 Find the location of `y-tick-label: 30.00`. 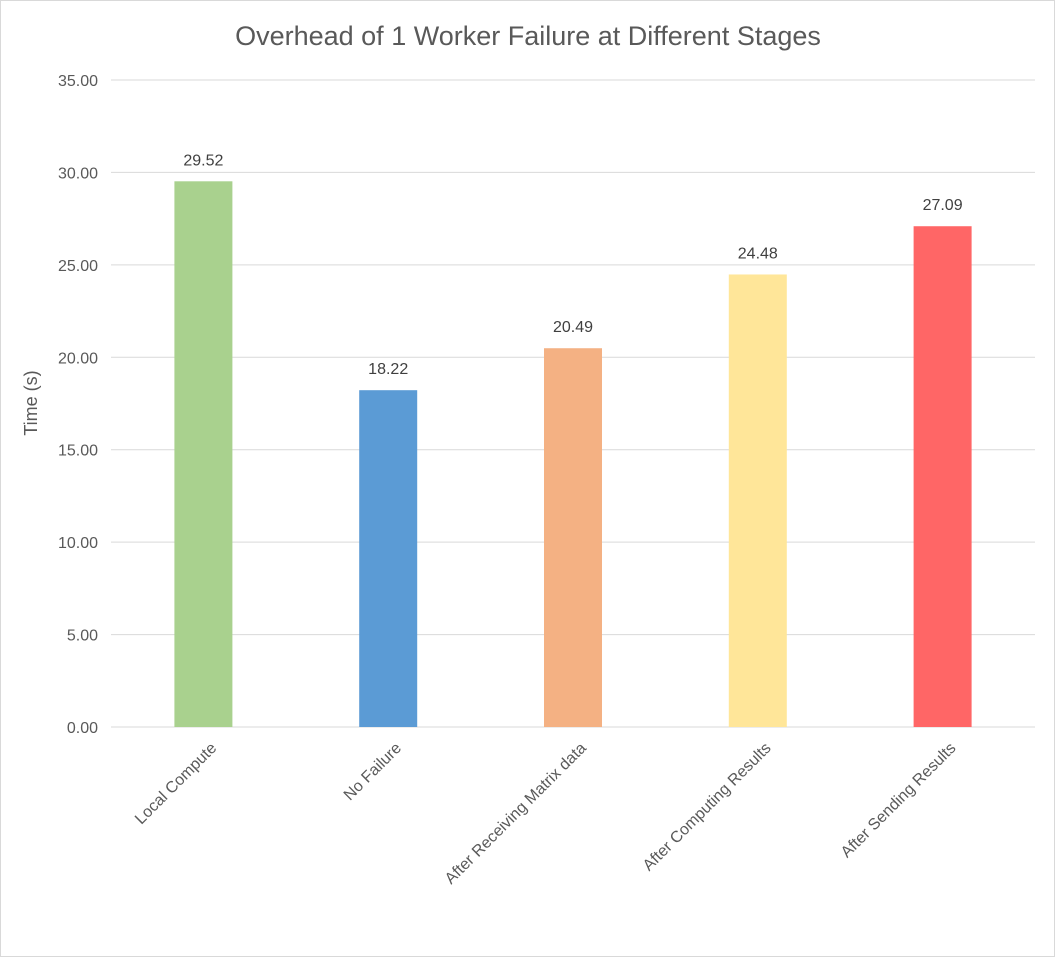

y-tick-label: 30.00 is located at coordinates (78, 173).